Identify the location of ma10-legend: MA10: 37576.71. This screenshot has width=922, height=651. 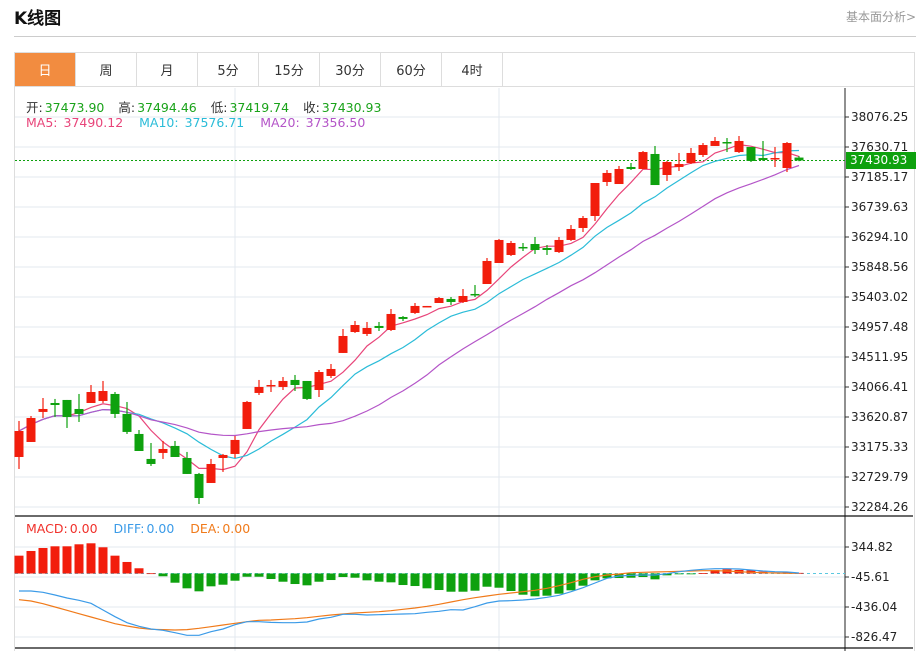
(192, 122).